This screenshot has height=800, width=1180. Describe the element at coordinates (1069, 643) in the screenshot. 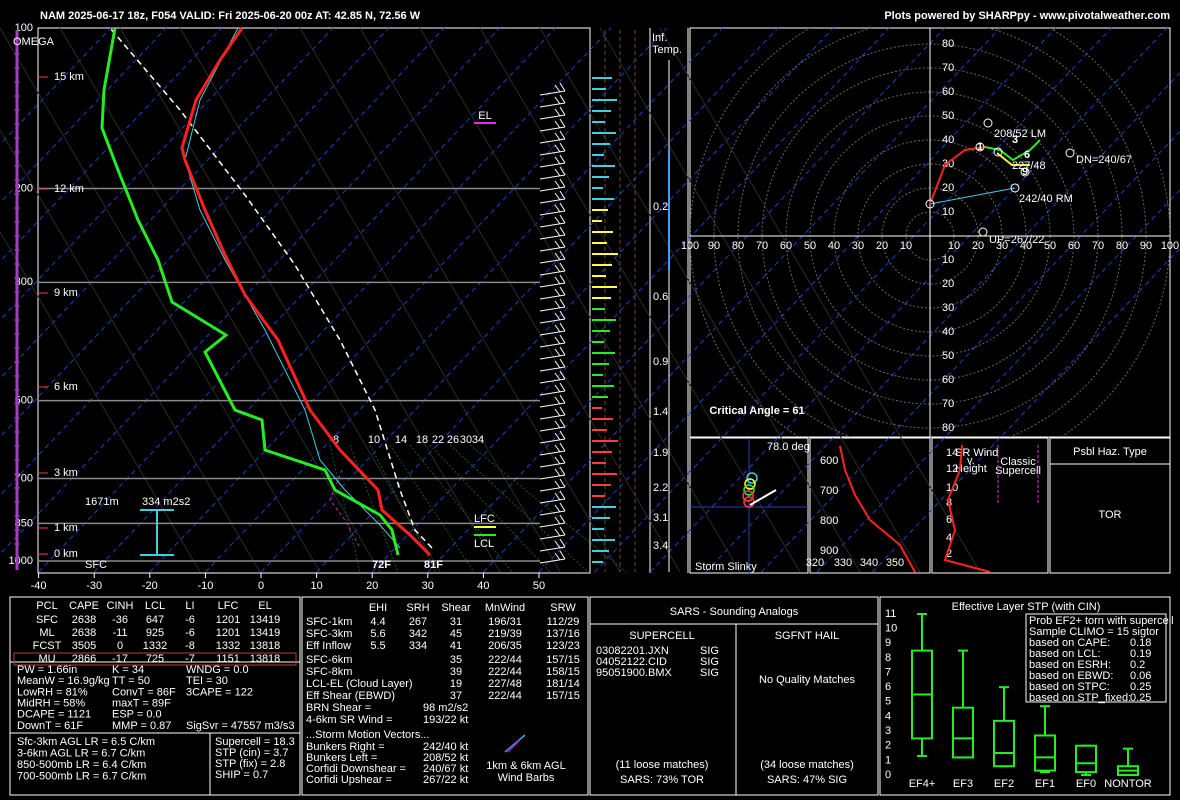

I see `stp-prob-label: based on CAPE:` at that location.